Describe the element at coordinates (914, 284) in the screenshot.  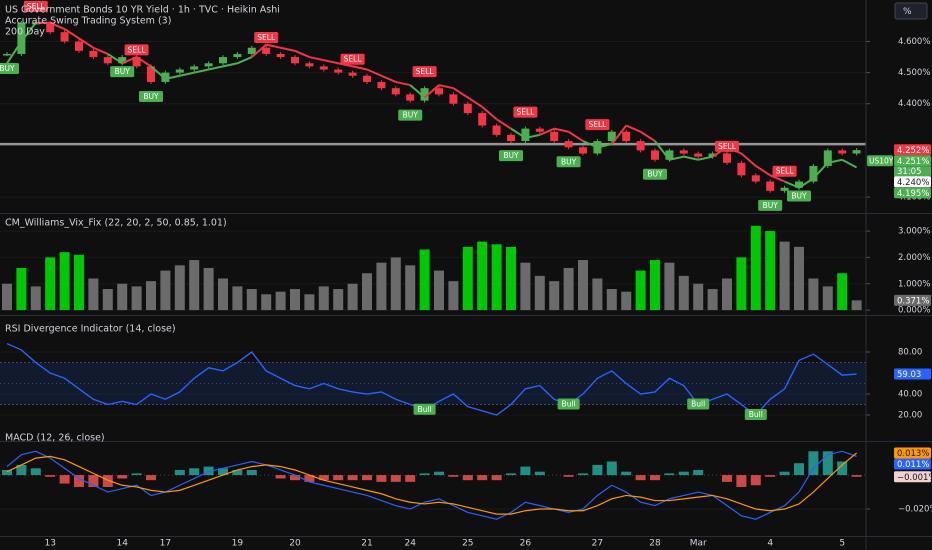
I see `y-tick-label: 1.000%` at that location.